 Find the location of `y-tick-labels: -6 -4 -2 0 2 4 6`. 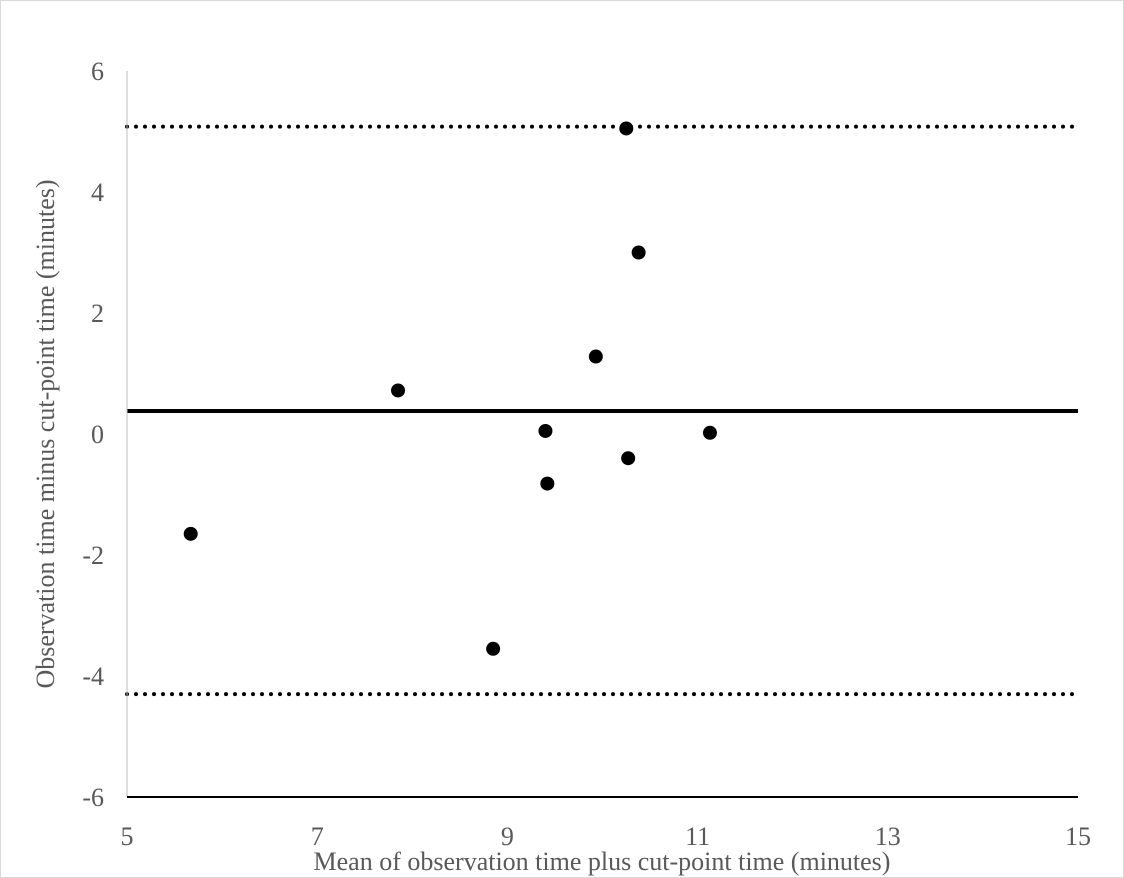

y-tick-labels: -6 -4 -2 0 2 4 6 is located at coordinates (93, 434).